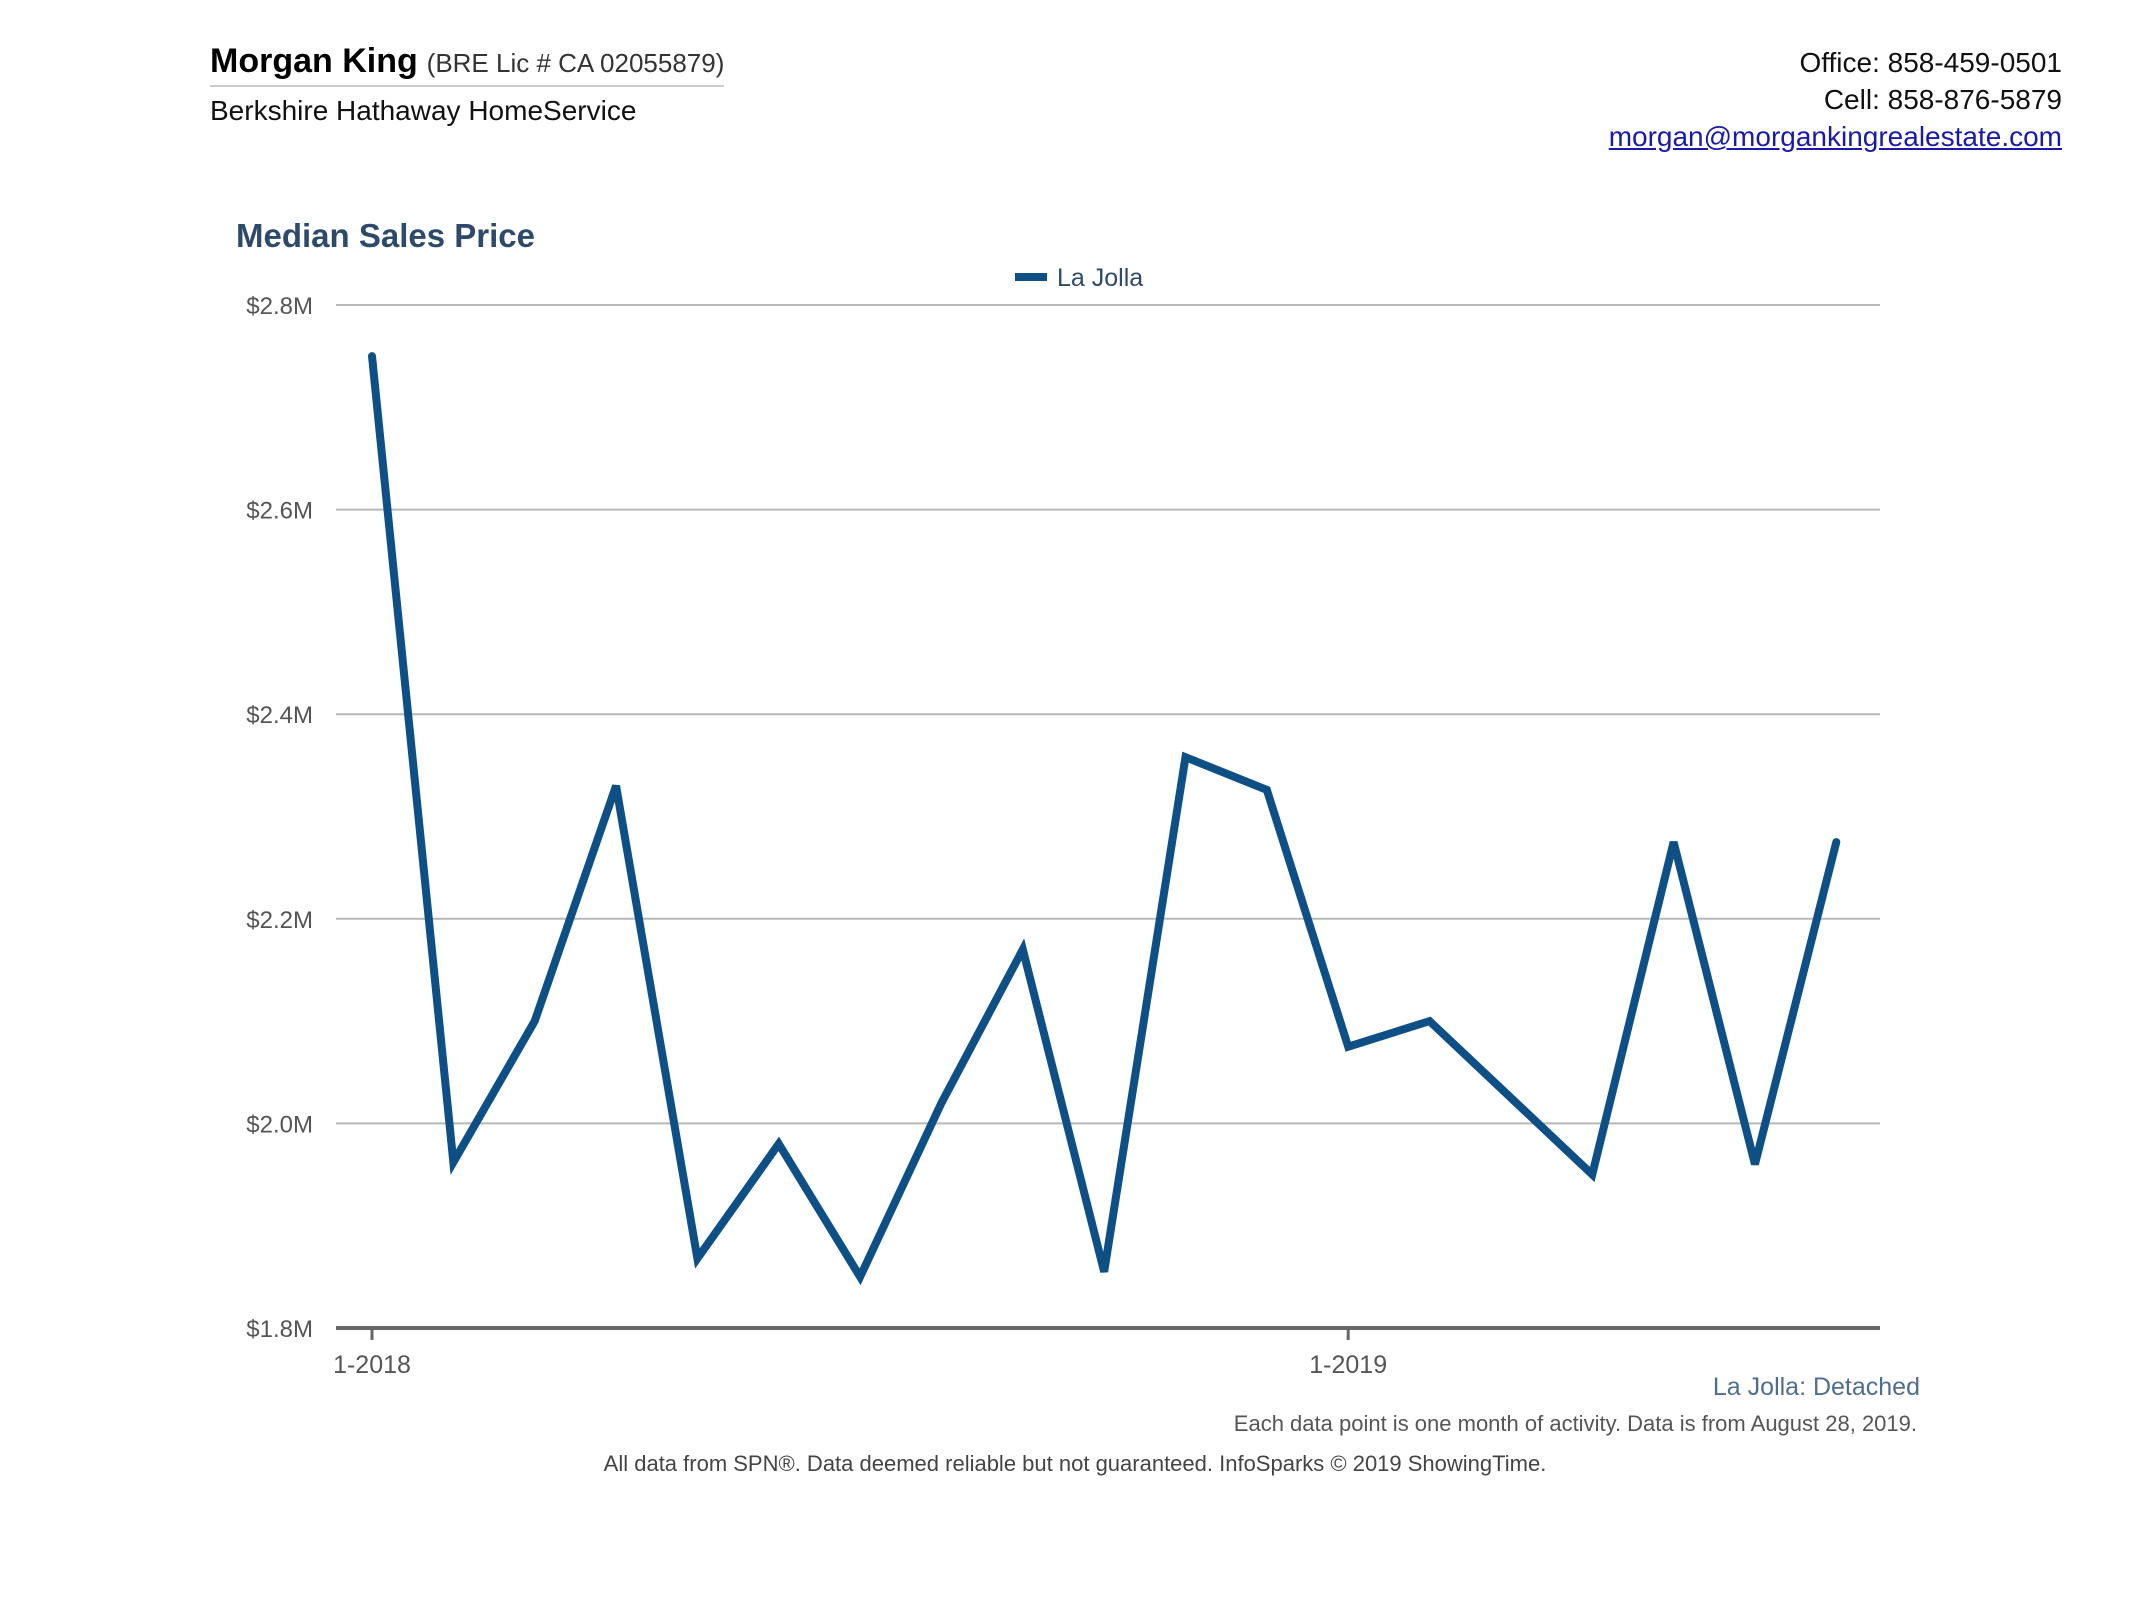 This screenshot has width=2133, height=1600. Describe the element at coordinates (385, 235) in the screenshot. I see `chart-title: Median Sales Price` at that location.